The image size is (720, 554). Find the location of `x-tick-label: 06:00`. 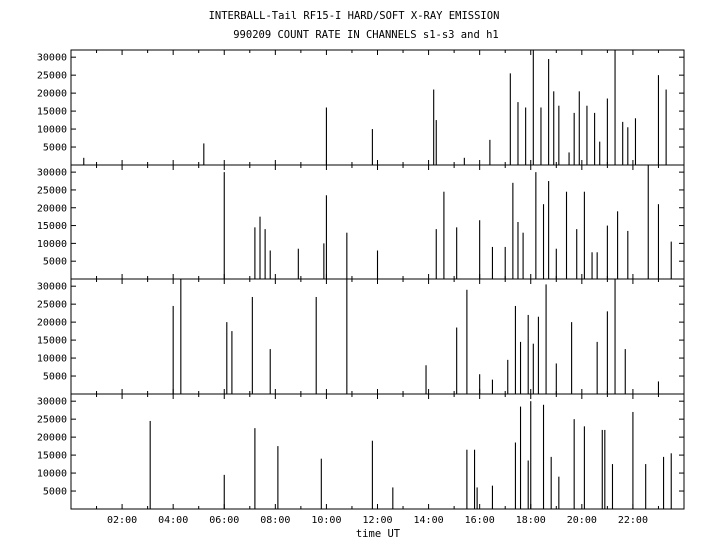

x-tick-label: 06:00 is located at coordinates (224, 520).